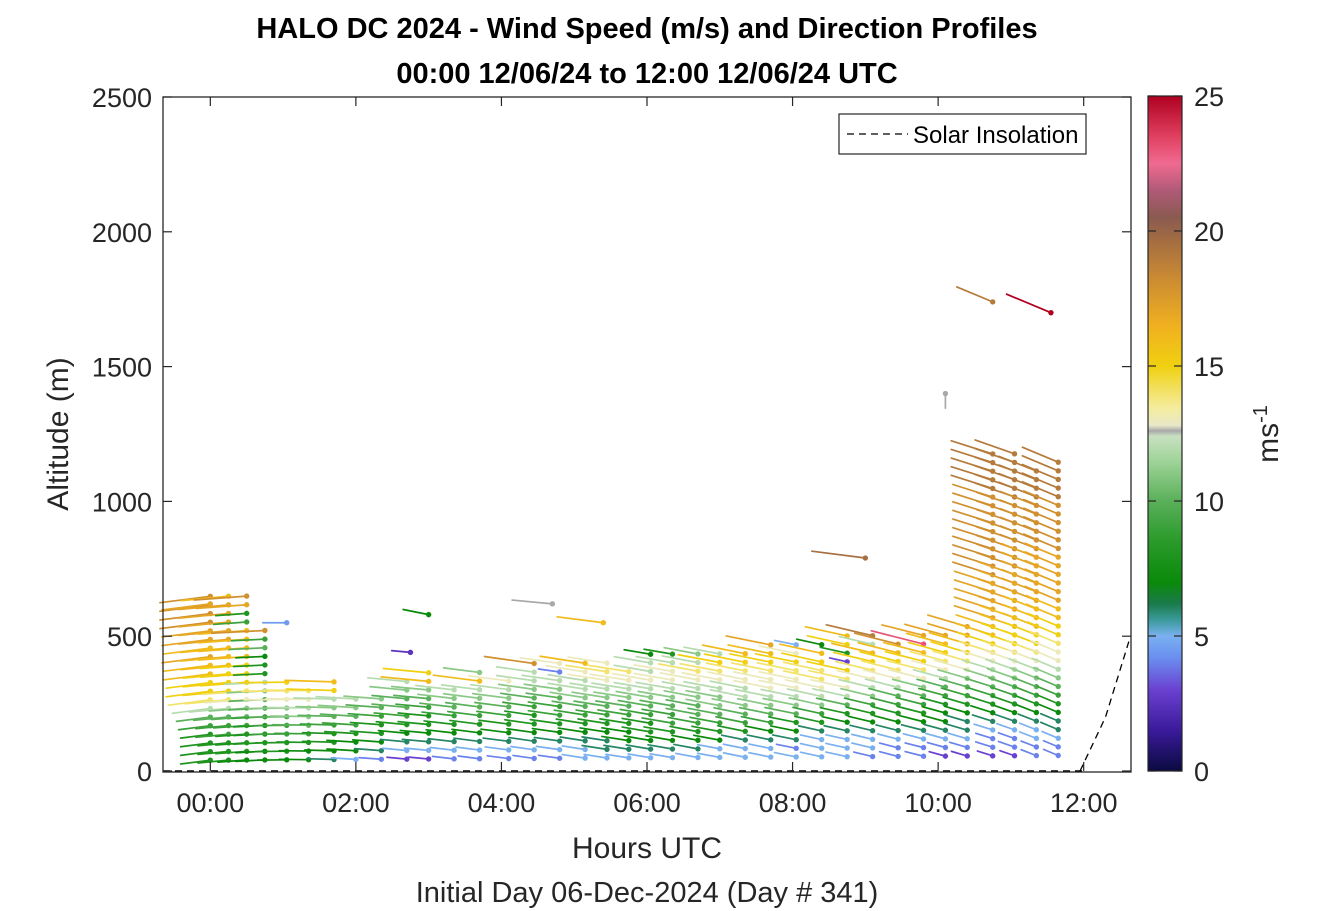 The height and width of the screenshot is (911, 1343). What do you see at coordinates (938, 803) in the screenshot?
I see `x-tick-label: 10:00` at bounding box center [938, 803].